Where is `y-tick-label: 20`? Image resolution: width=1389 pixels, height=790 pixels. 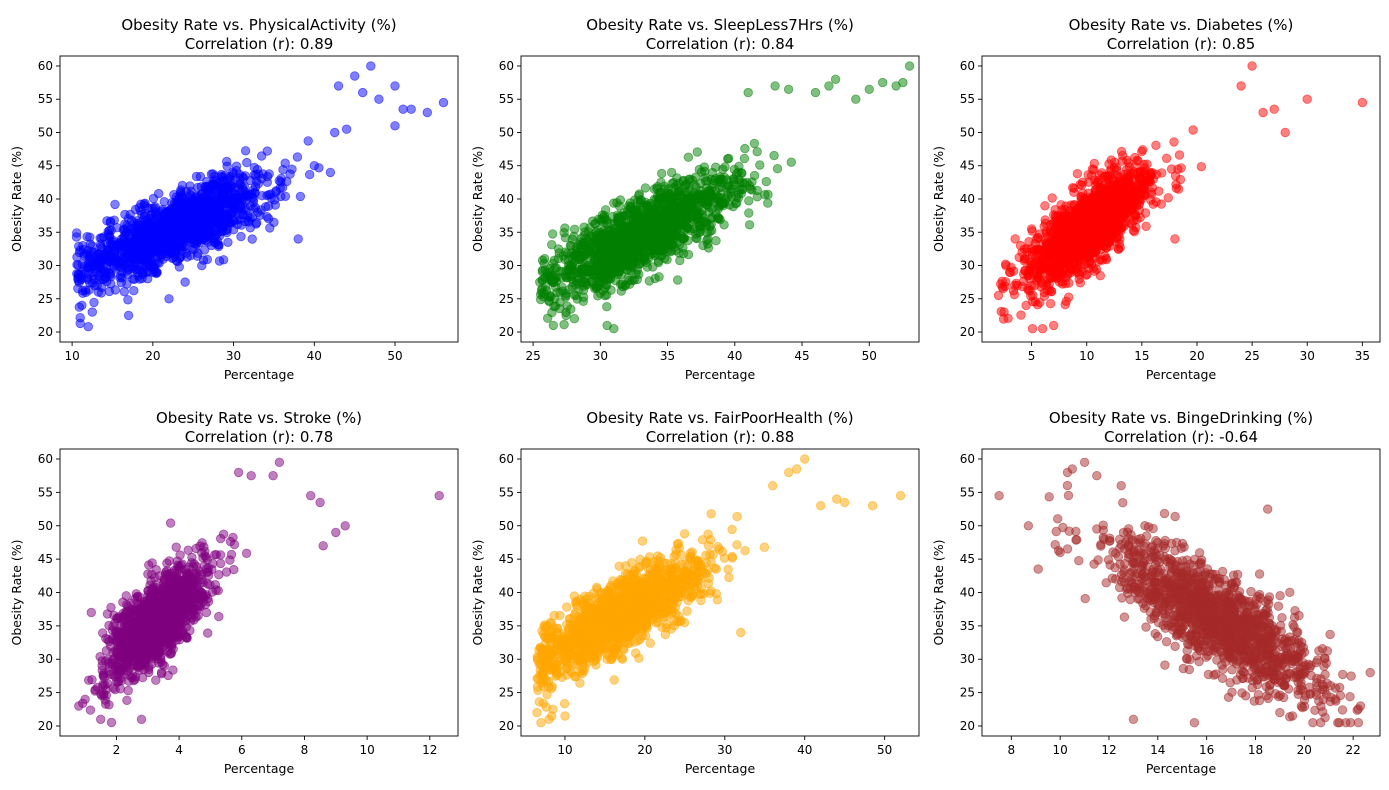
y-tick-label: 20 is located at coordinates (506, 332).